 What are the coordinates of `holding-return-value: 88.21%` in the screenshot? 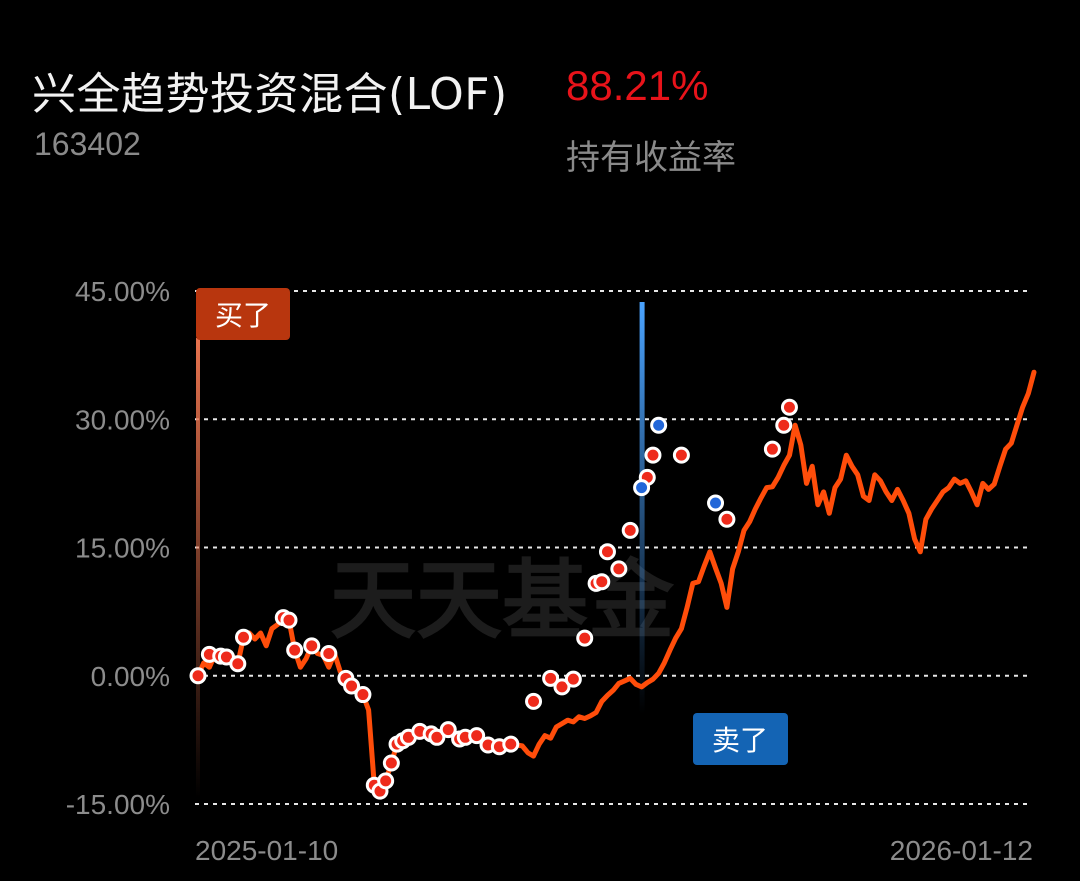 It's located at (637, 85).